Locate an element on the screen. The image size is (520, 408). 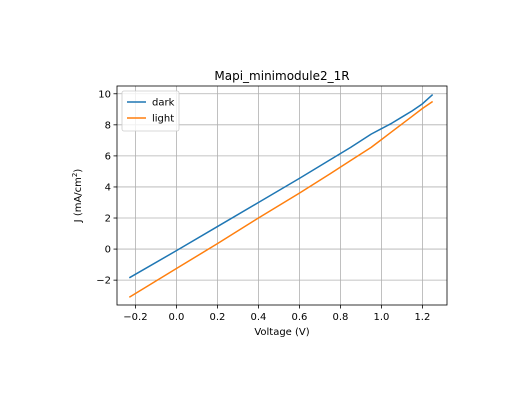
y-axis-label: J (mA/cm2) is located at coordinates (77, 196).